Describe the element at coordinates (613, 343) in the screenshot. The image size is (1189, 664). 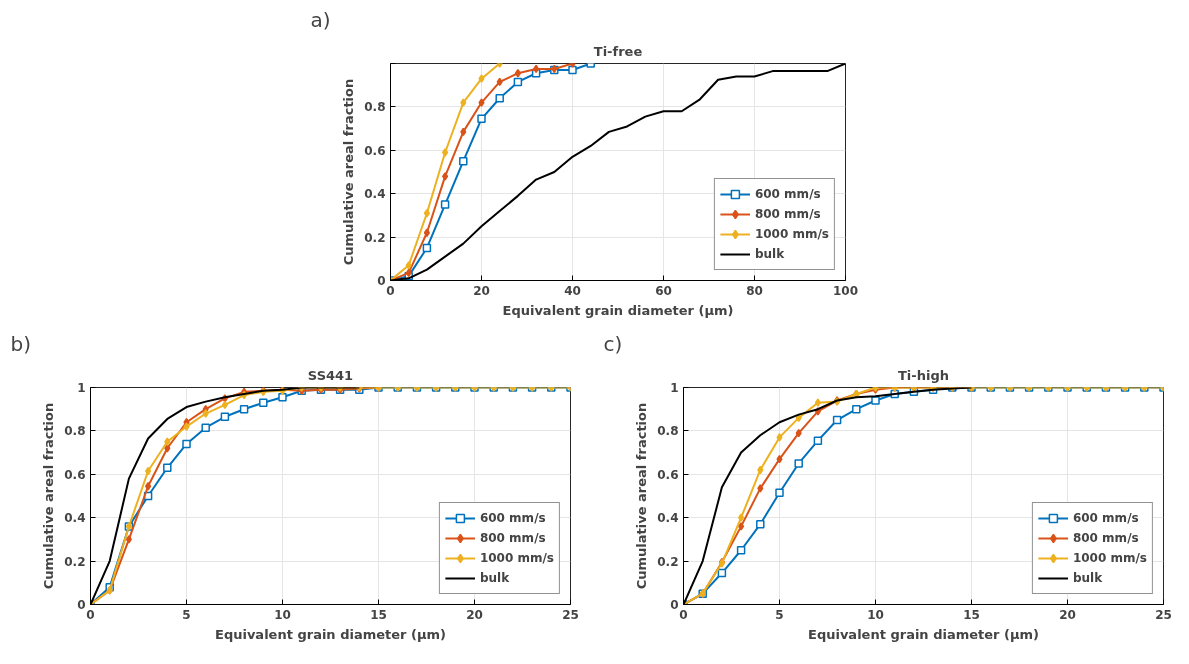
I see `text: c)` at that location.